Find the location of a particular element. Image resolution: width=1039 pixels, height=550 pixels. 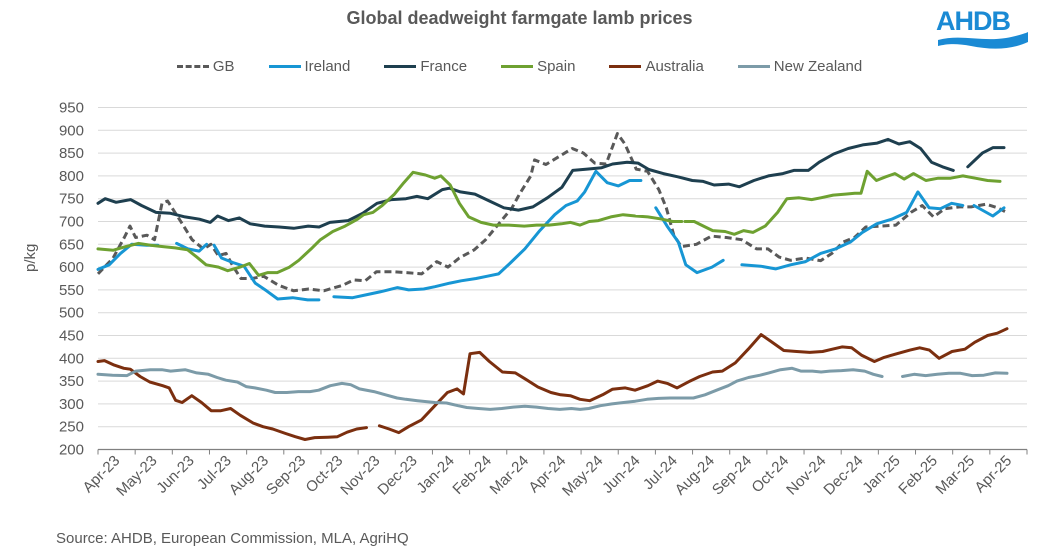

y-tick-label: 600 is located at coordinates (71, 267).